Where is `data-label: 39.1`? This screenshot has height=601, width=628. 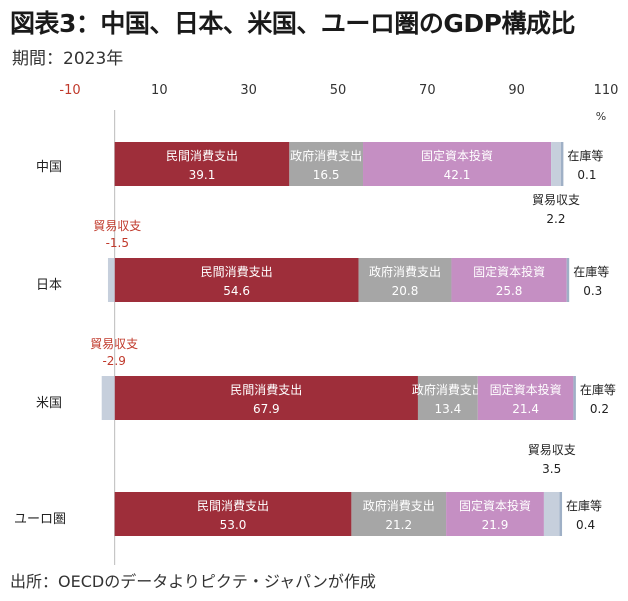
data-label: 39.1 is located at coordinates (202, 175).